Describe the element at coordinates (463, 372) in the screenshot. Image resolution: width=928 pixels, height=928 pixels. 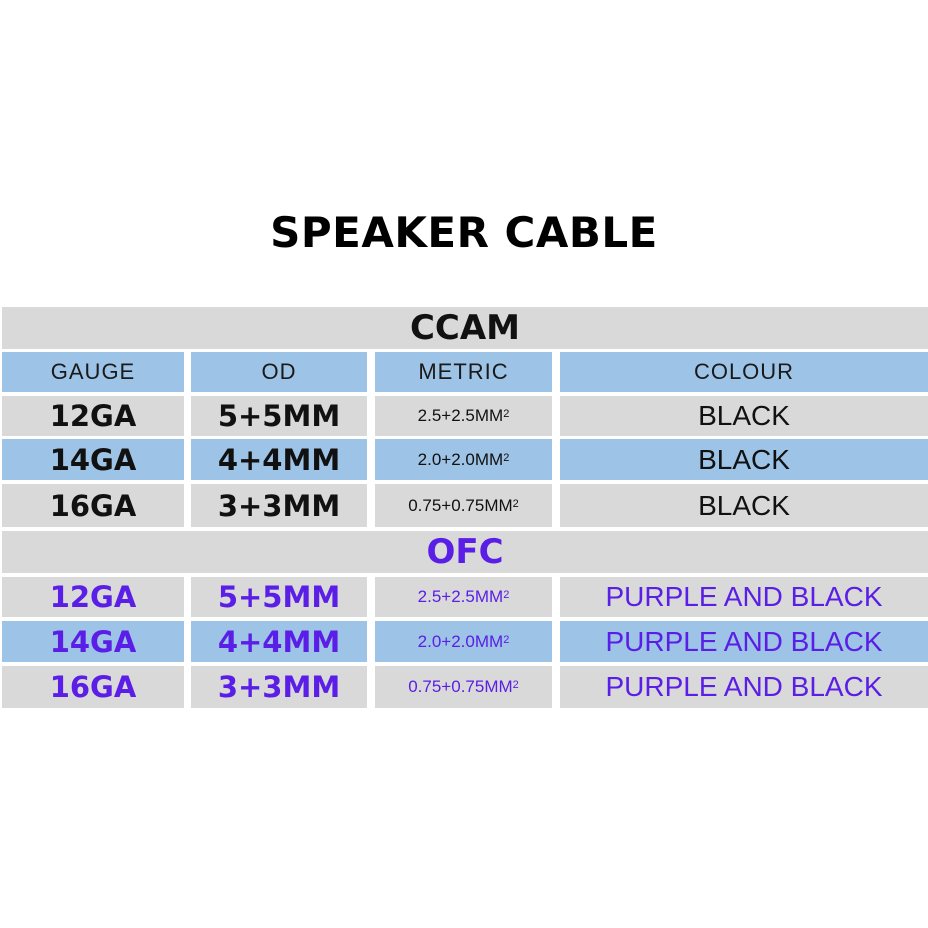
I see `header-metric: METRIC` at that location.